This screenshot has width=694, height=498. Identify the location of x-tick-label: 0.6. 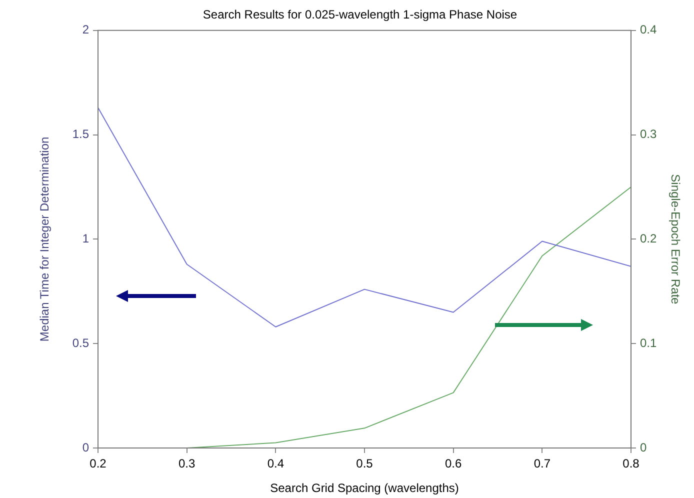
(453, 463).